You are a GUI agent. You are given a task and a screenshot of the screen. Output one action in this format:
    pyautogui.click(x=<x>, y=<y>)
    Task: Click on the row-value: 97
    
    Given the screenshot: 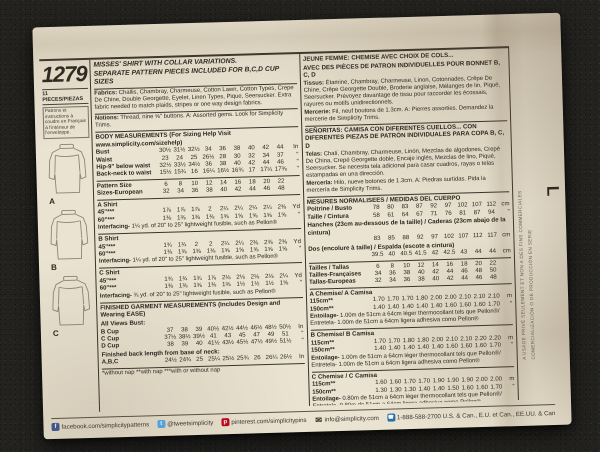 What is the action you would take?
    pyautogui.click(x=435, y=237)
    